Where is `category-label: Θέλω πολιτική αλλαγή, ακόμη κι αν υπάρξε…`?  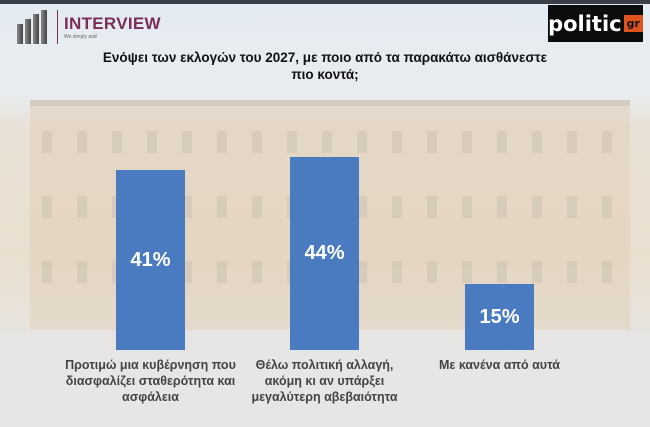
category-label: Θέλω πολιτική αλλαγή, ακόμη κι αν υπάρξε… is located at coordinates (324, 381).